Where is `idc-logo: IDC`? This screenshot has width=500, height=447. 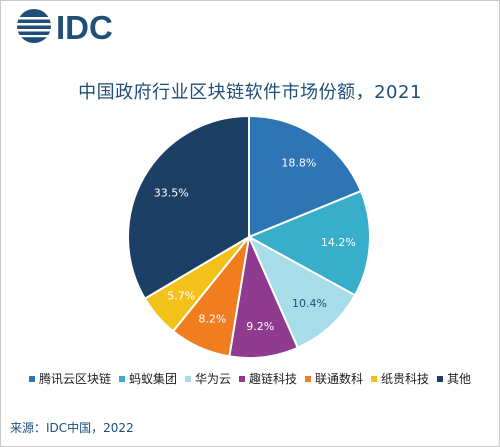 idc-logo: IDC is located at coordinates (65, 27).